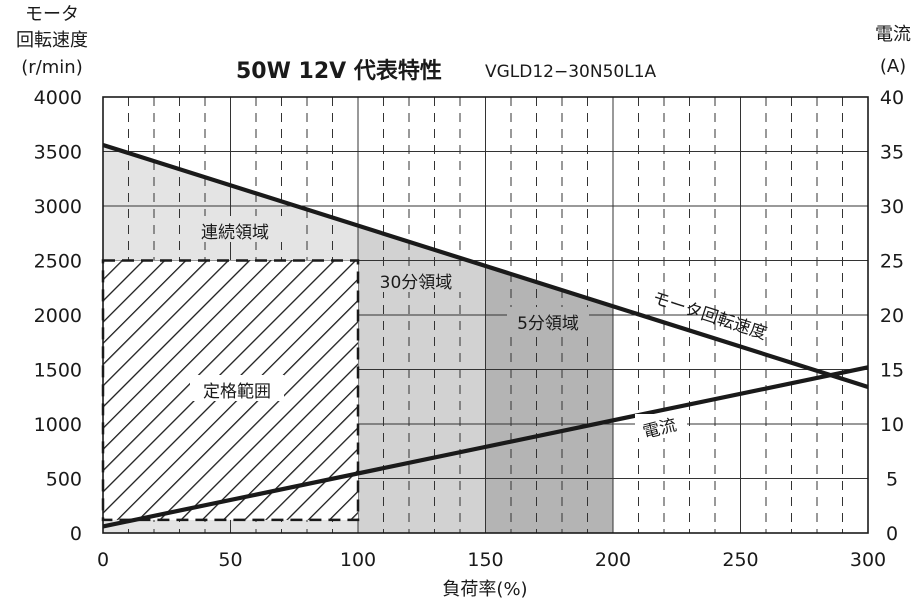 This screenshot has height=602, width=919. Describe the element at coordinates (893, 34) in the screenshot. I see `right-axis-title-line1: 電流` at that location.